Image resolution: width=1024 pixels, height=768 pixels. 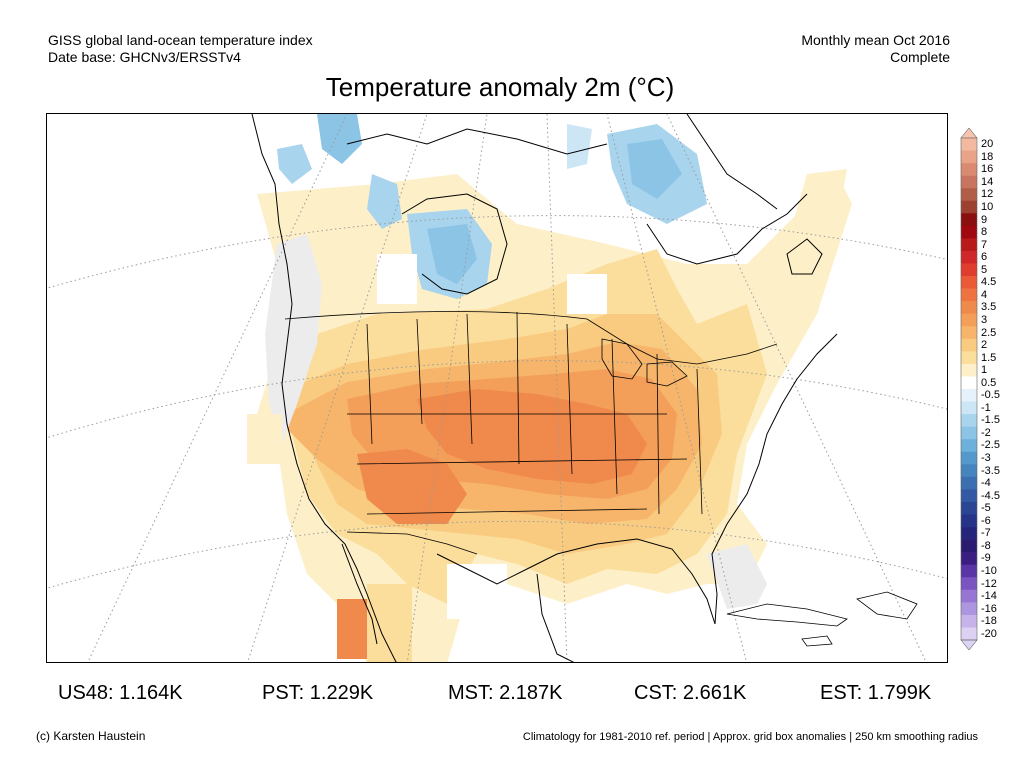 I want to click on colorbar-tick-label: 16, so click(x=987, y=169).